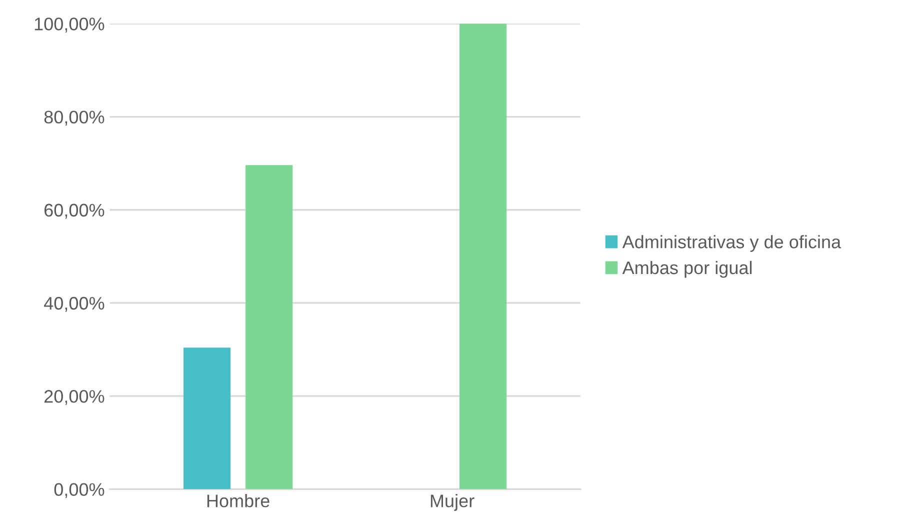 The height and width of the screenshot is (526, 914). I want to click on y-tick-label: 20,00%, so click(74, 397).